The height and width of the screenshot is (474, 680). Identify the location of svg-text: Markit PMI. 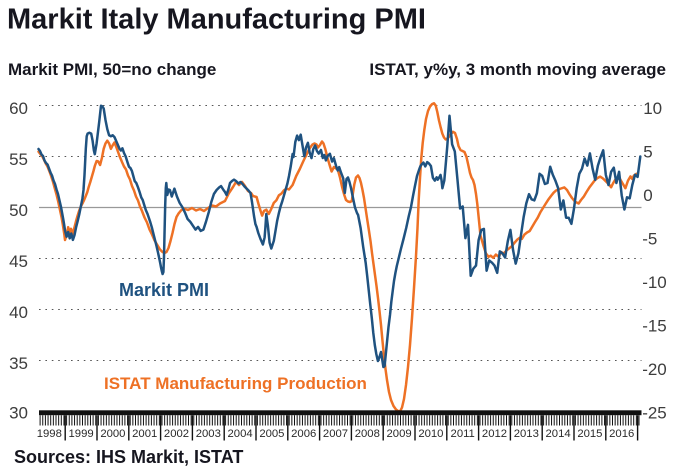
(164, 290).